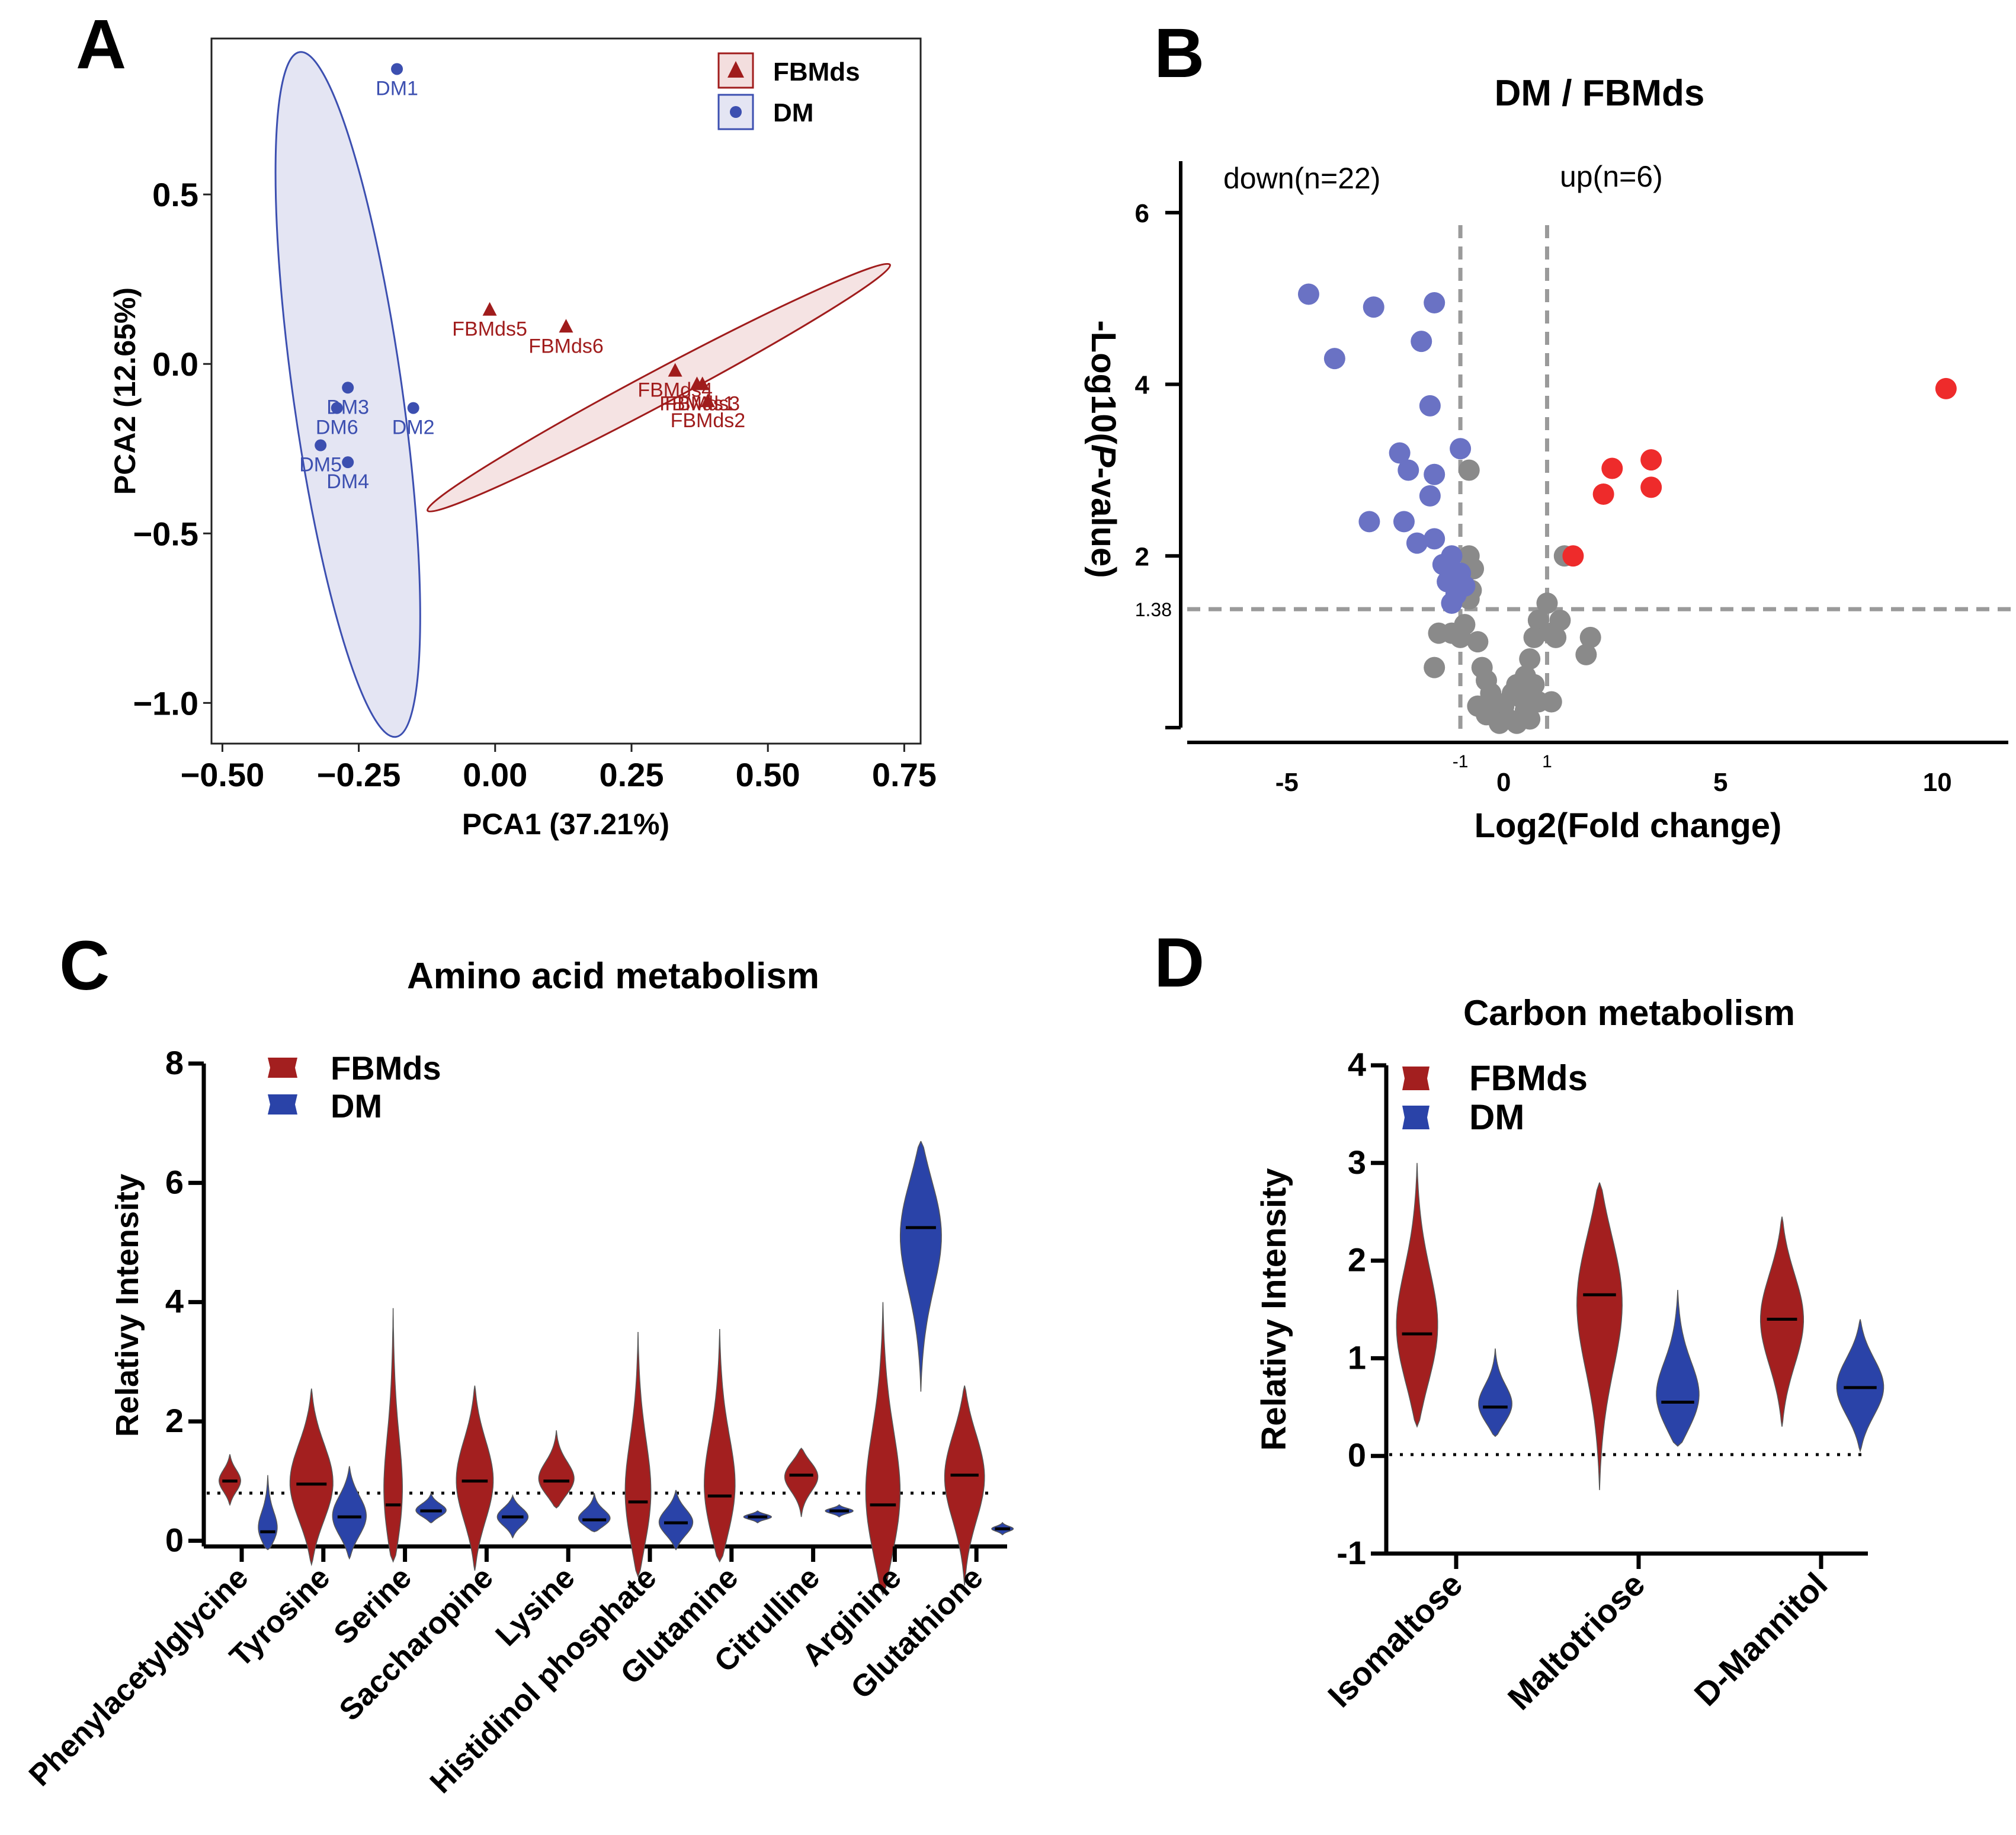 Image resolution: width=2016 pixels, height=1835 pixels. I want to click on panel-label-b: B, so click(1179, 53).